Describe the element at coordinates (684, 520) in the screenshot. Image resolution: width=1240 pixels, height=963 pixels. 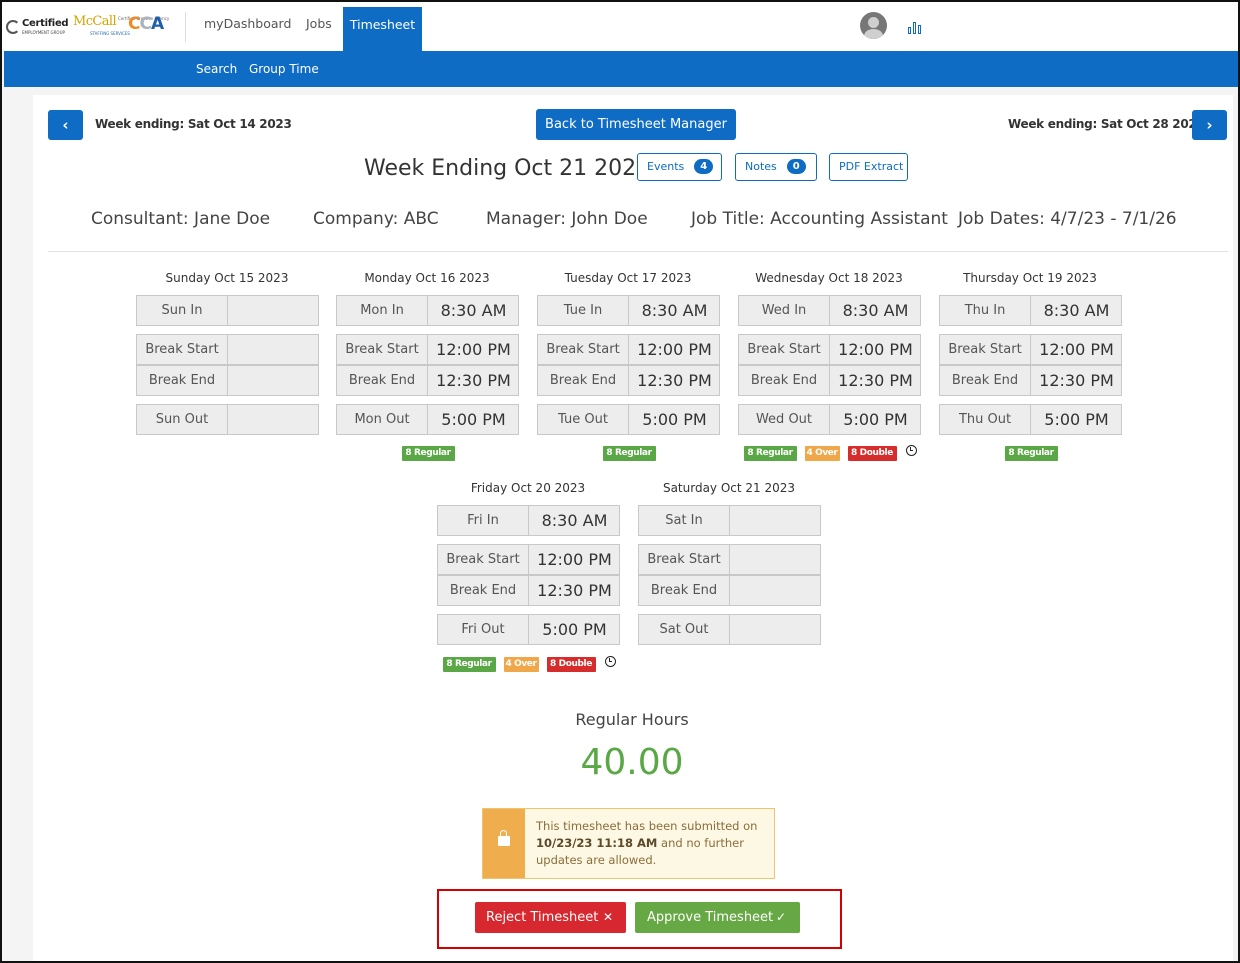
I see `time-entry-label: Sat In` at that location.